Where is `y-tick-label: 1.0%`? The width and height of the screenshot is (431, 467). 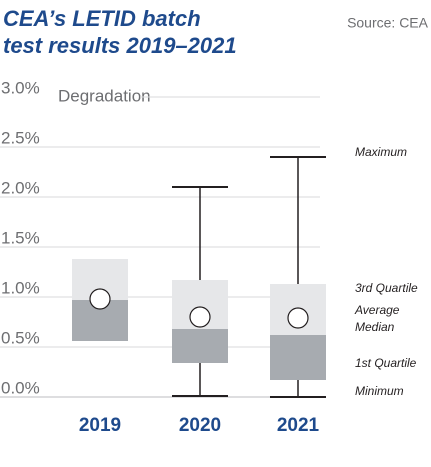 y-tick-label: 1.0% is located at coordinates (20, 287).